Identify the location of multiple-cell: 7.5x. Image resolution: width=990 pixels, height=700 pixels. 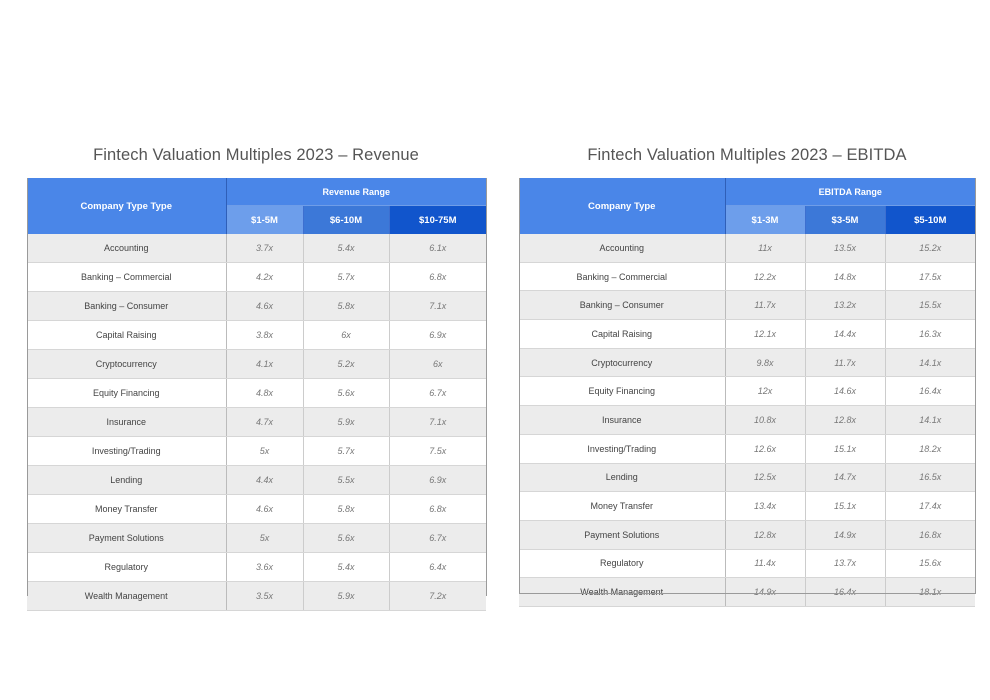
(438, 451).